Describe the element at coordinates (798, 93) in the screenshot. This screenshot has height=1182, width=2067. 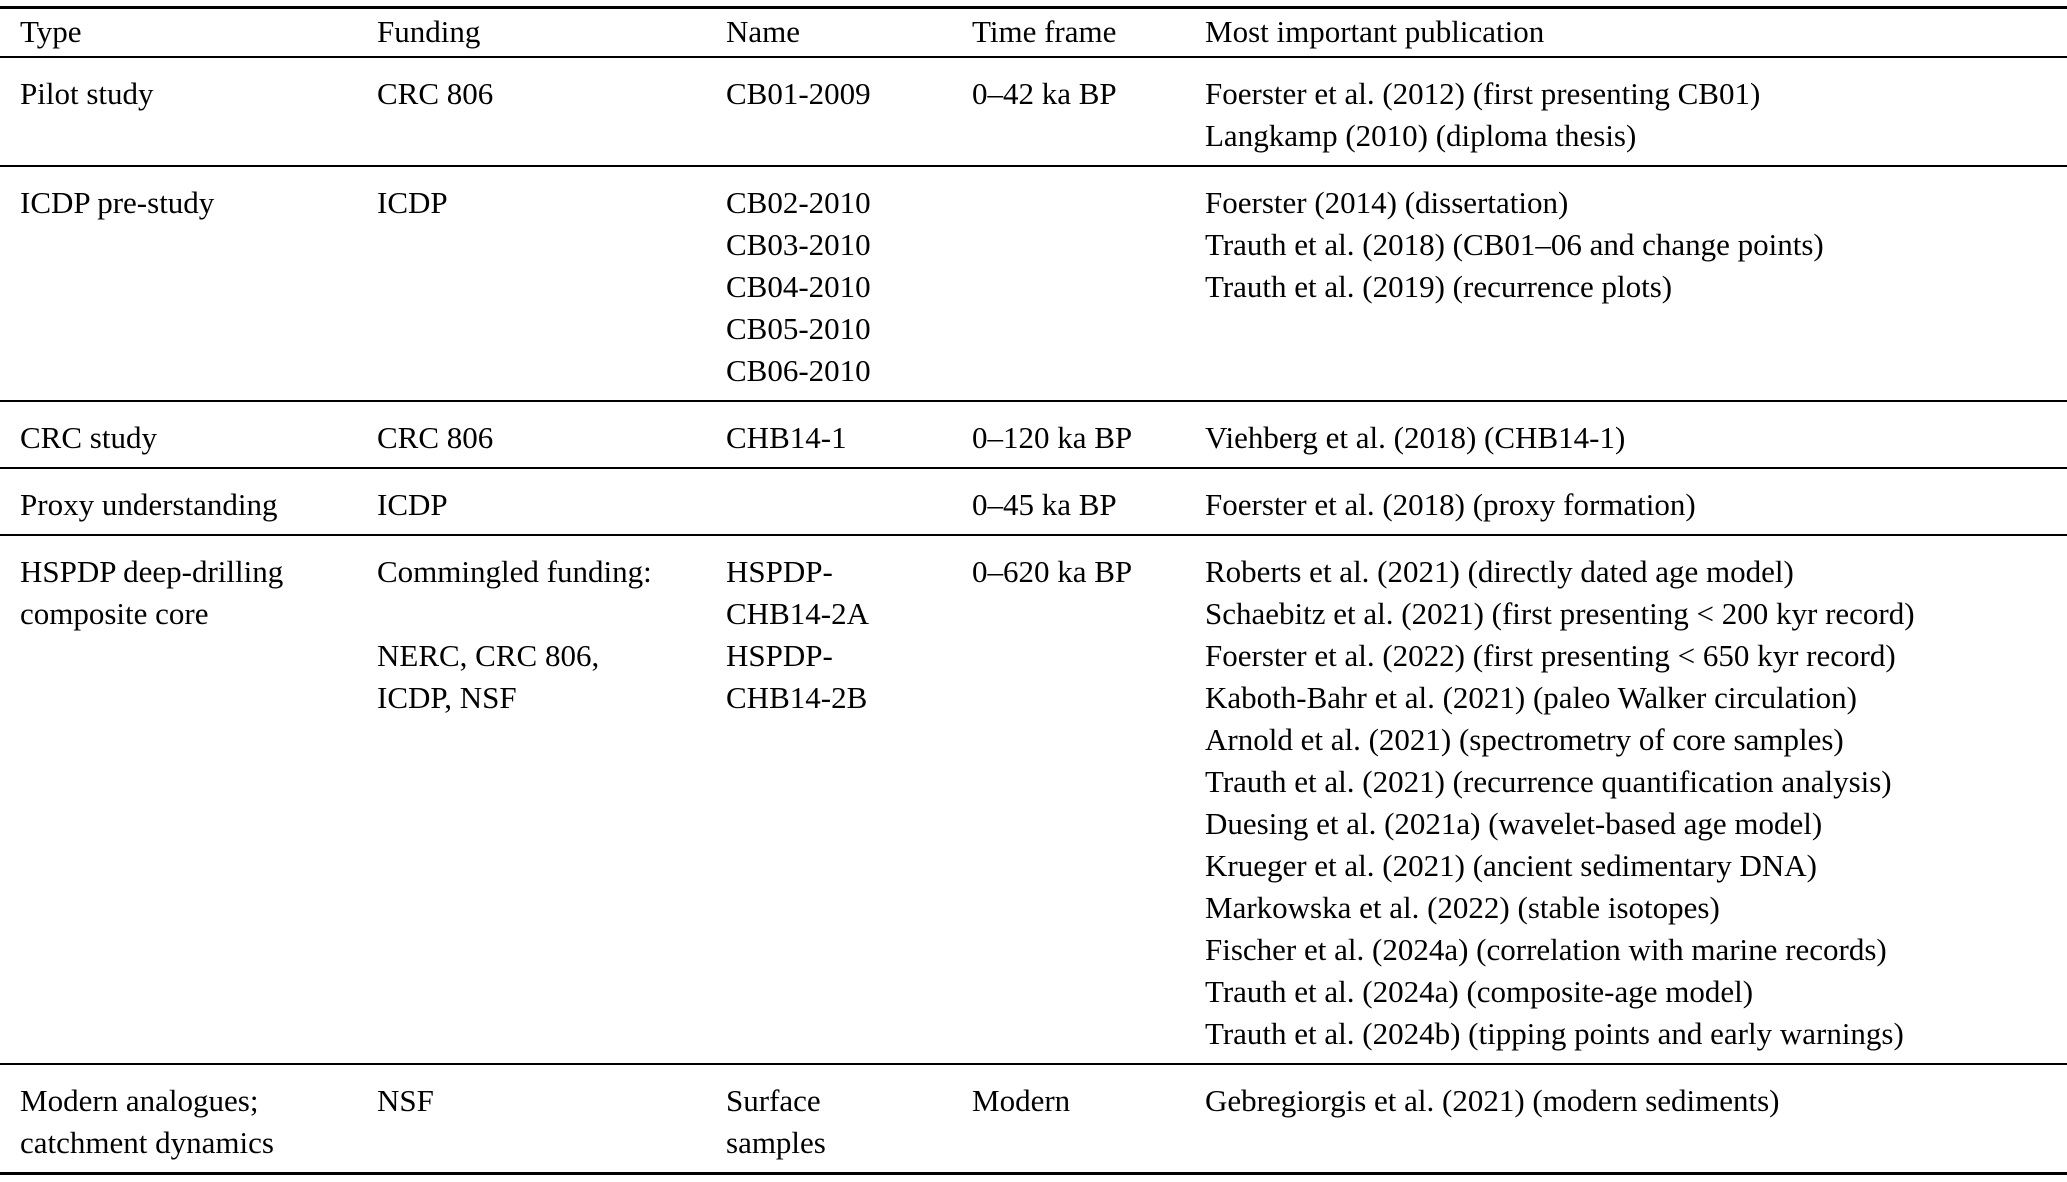
I see `cell-line: CB01-2009` at that location.